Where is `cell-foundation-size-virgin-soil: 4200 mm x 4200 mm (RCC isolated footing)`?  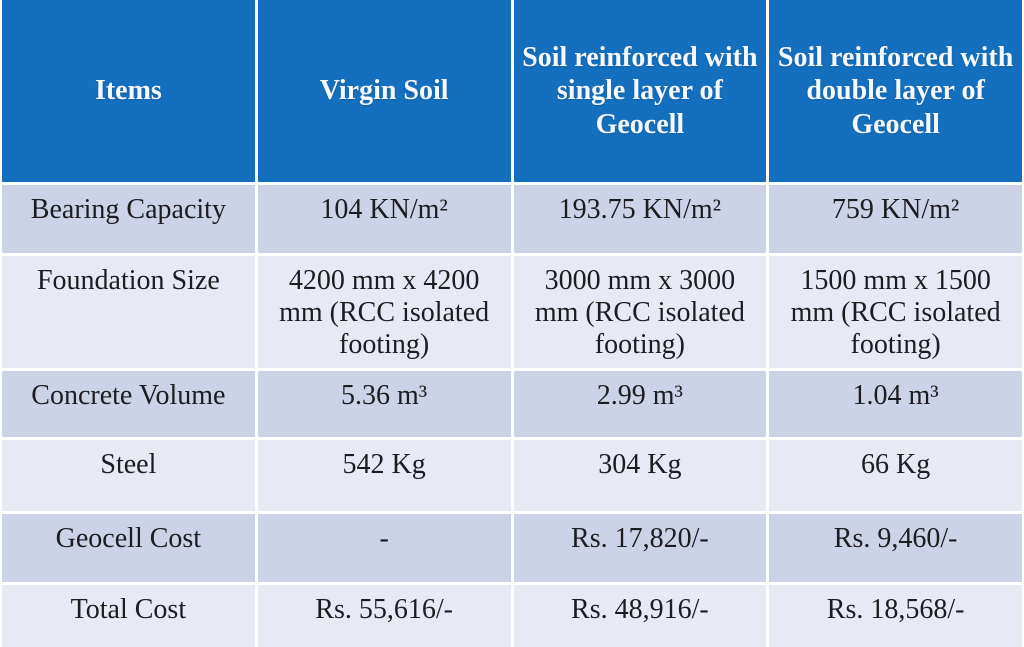
cell-foundation-size-virgin-soil: 4200 mm x 4200 mm (RCC isolated footing) is located at coordinates (384, 312).